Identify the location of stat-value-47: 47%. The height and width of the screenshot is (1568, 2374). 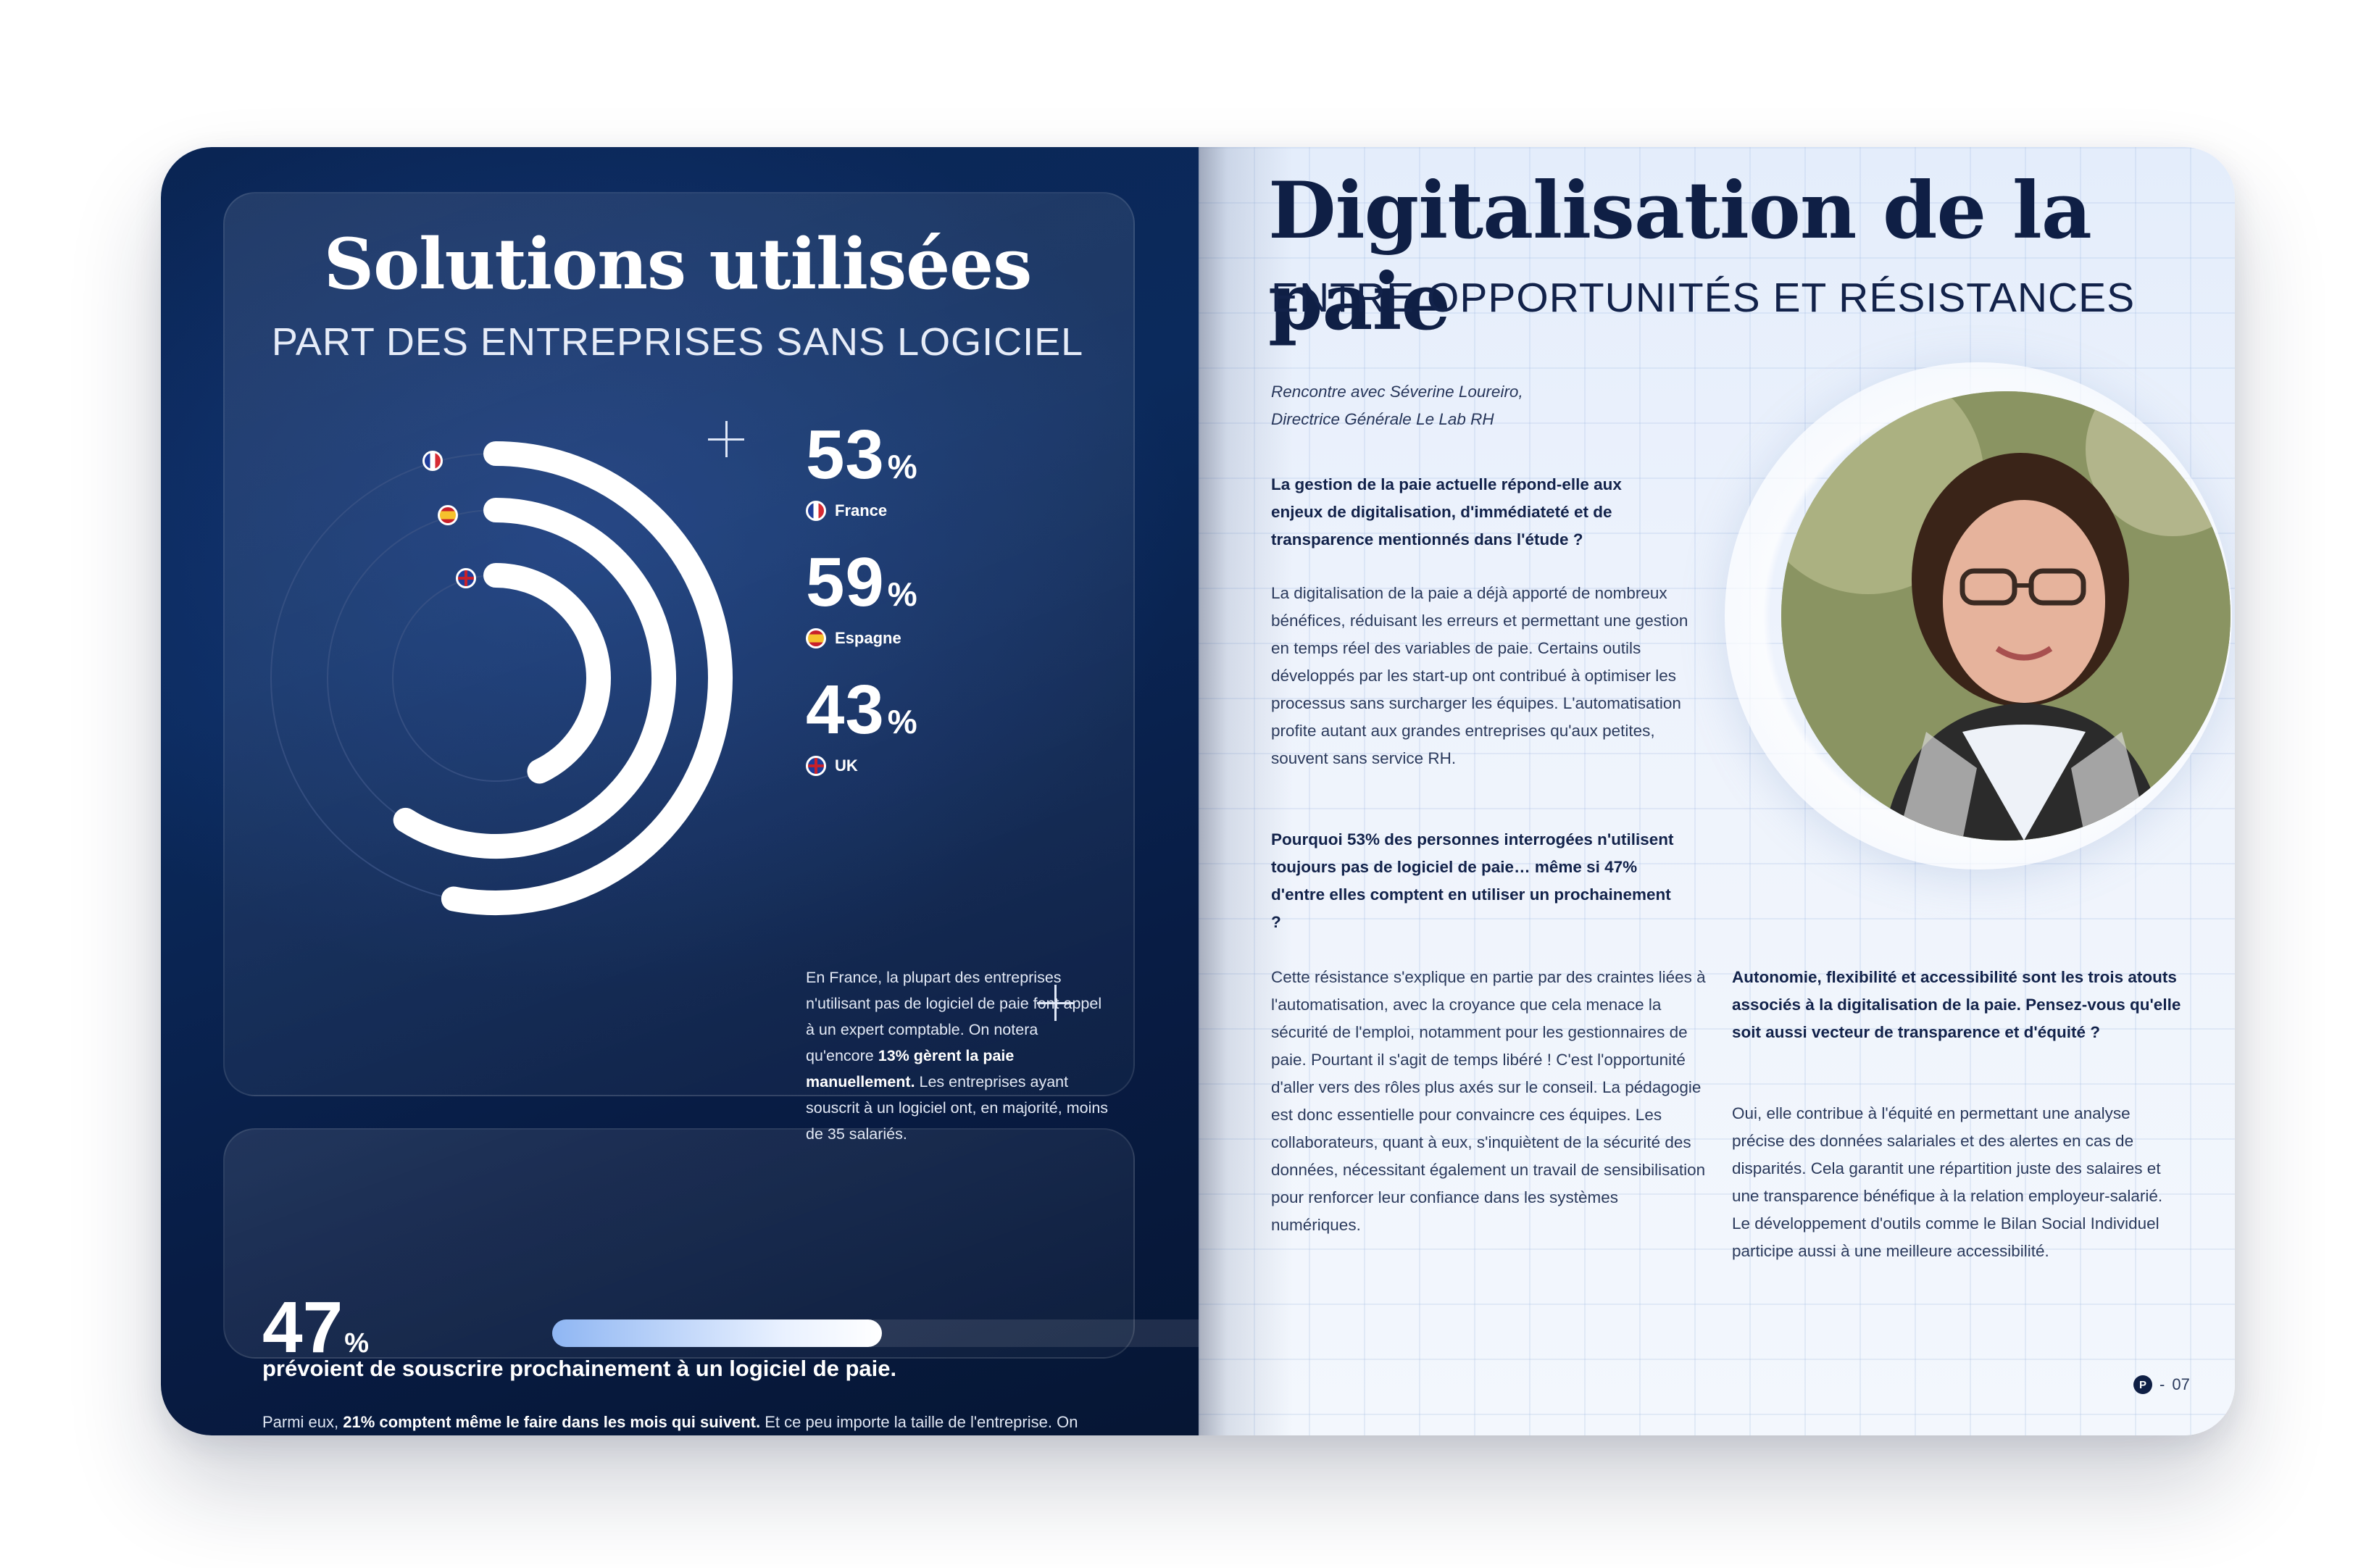
(316, 1327).